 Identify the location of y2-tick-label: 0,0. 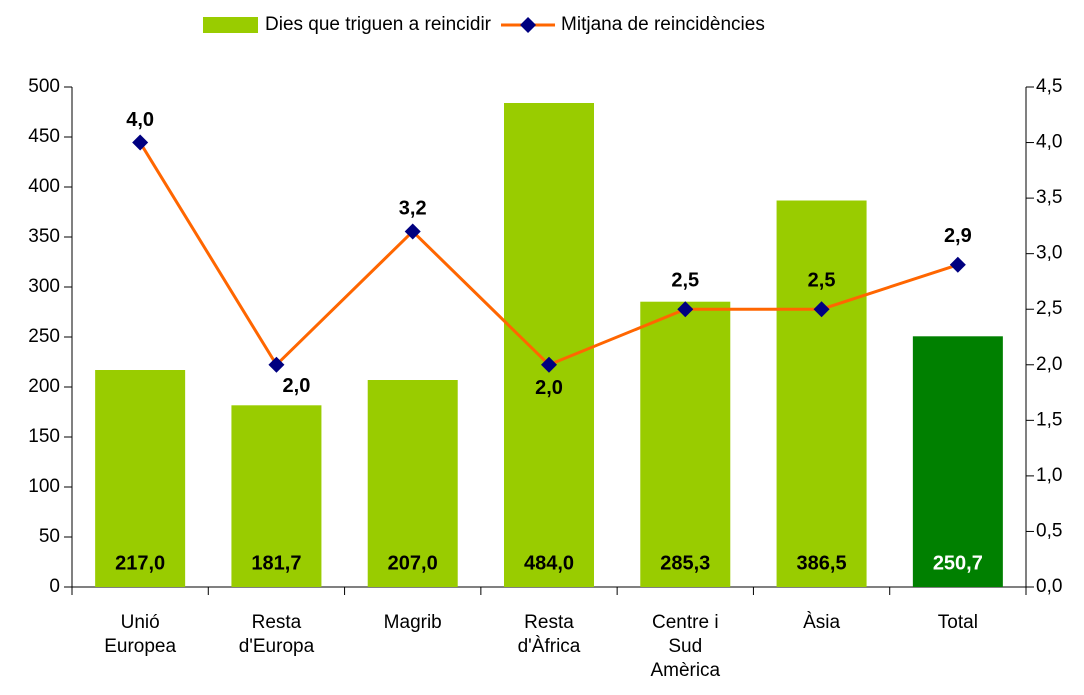
(1049, 586).